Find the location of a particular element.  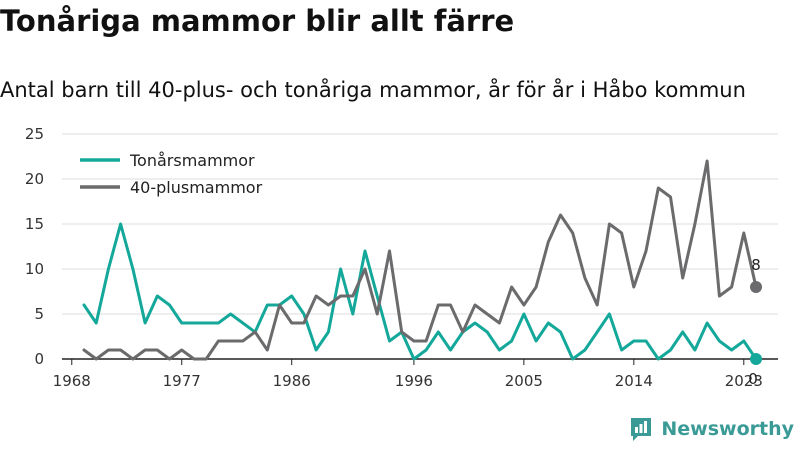

x-tick-label: 2014 is located at coordinates (634, 381).